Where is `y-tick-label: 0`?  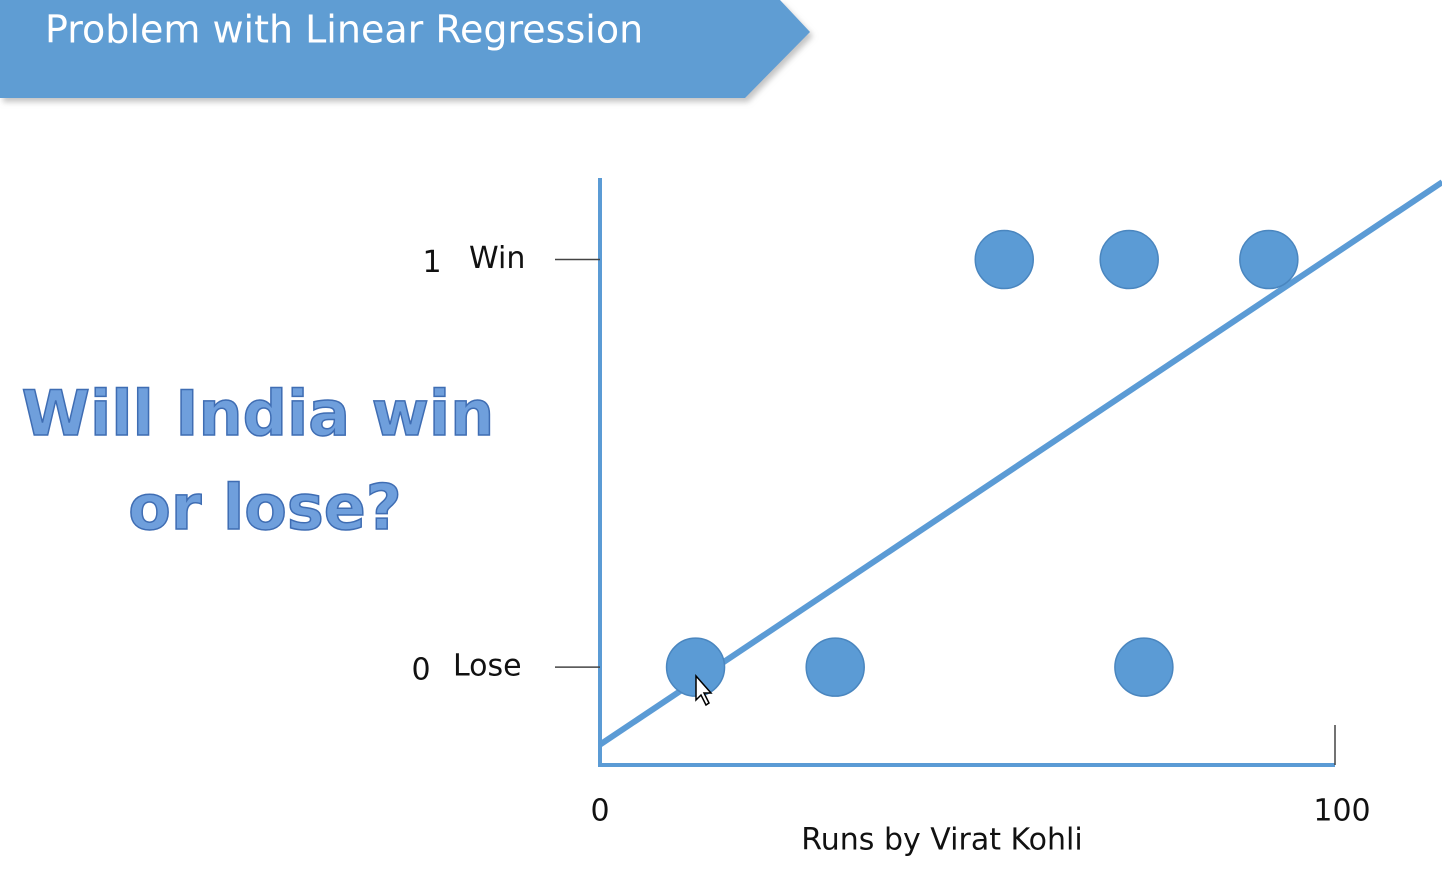
y-tick-label: 0 is located at coordinates (420, 670).